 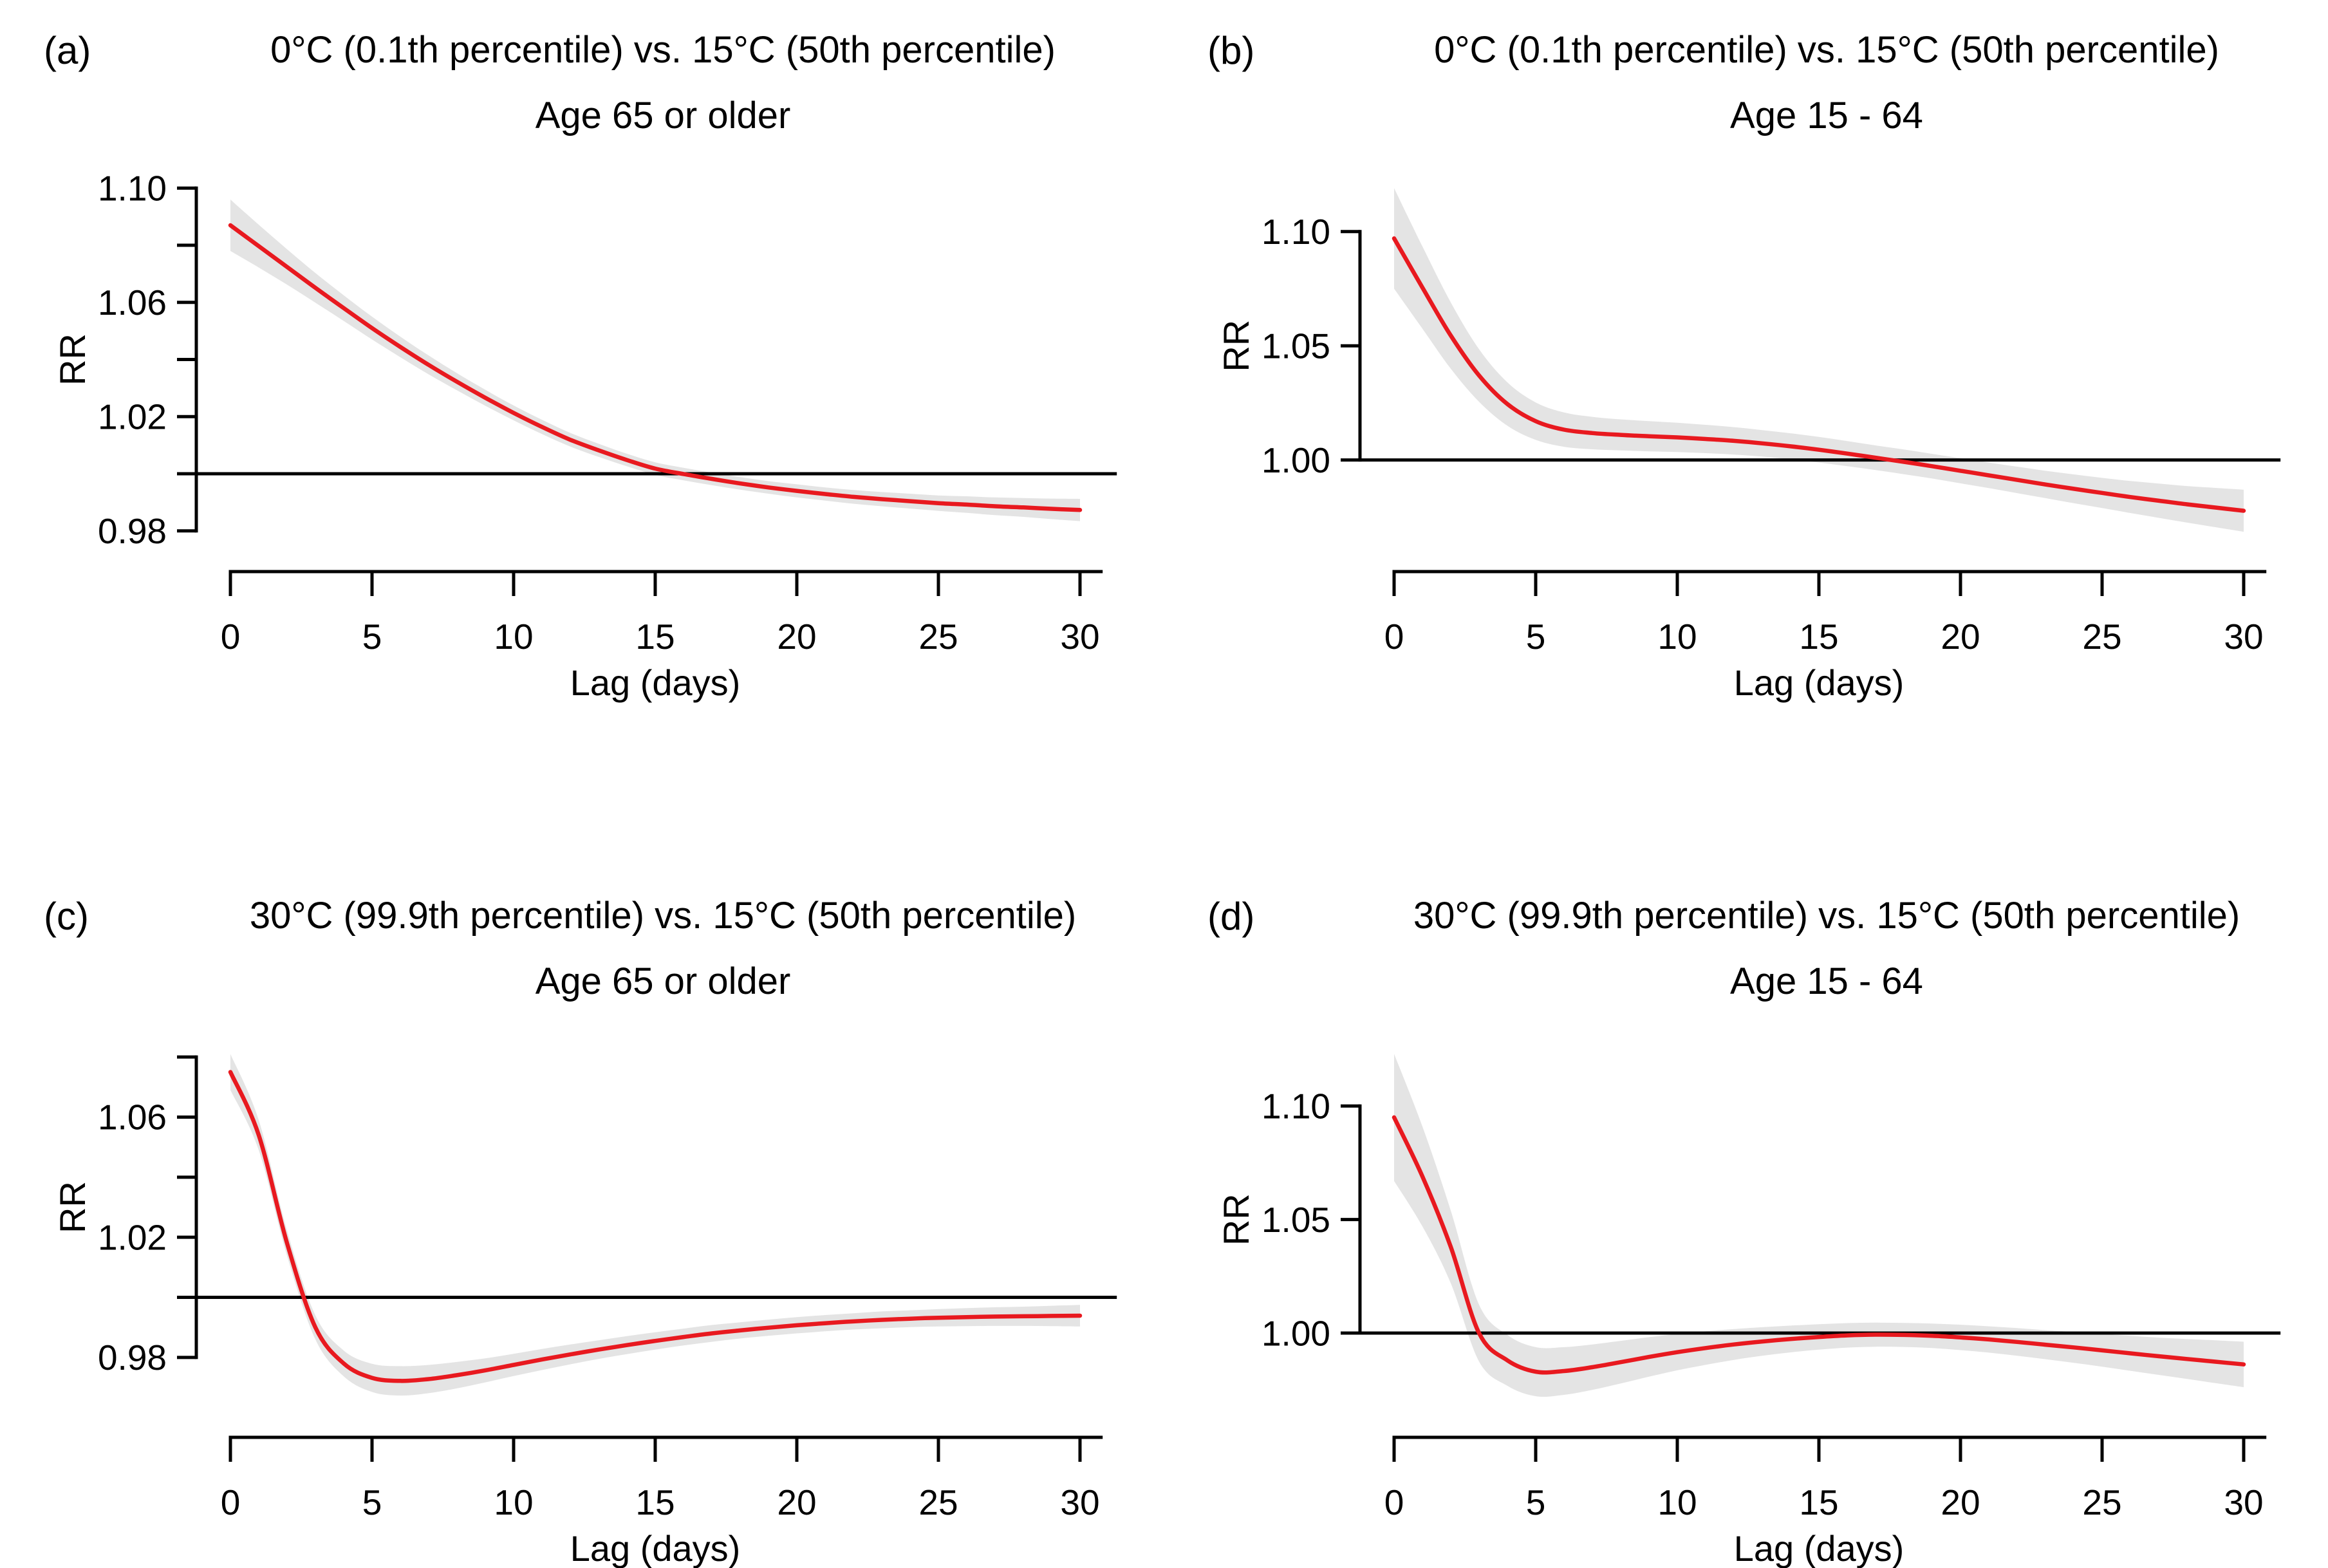 What do you see at coordinates (663, 115) in the screenshot?
I see `panel-a-subtitle: Age 65 or older` at bounding box center [663, 115].